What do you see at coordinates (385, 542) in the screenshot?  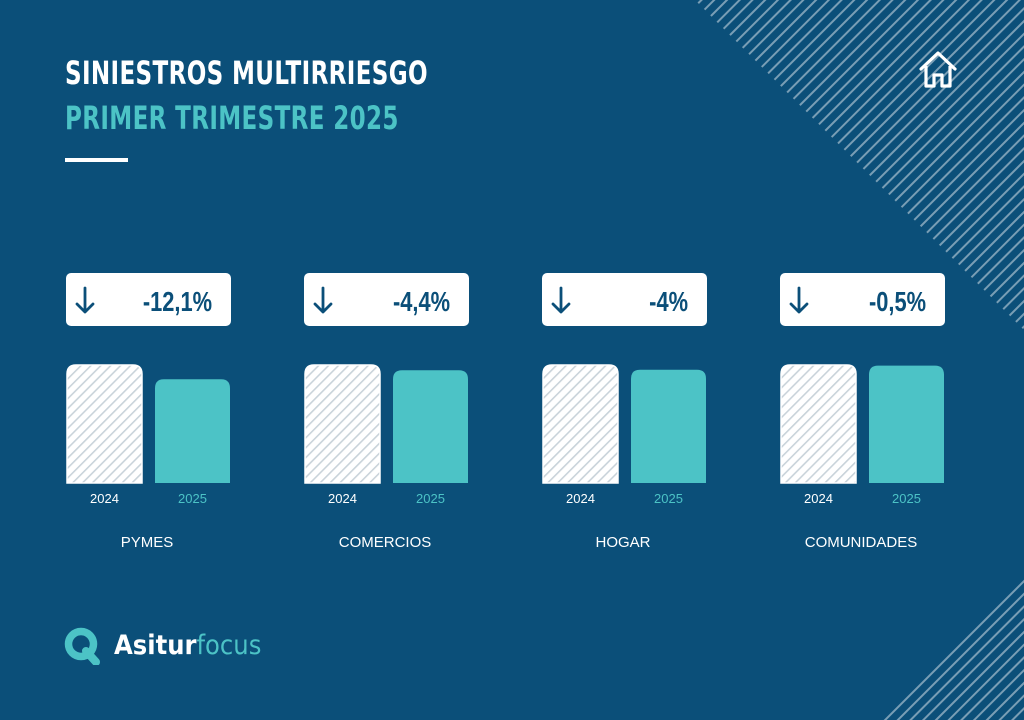 I see `category-label: COMERCIOS` at bounding box center [385, 542].